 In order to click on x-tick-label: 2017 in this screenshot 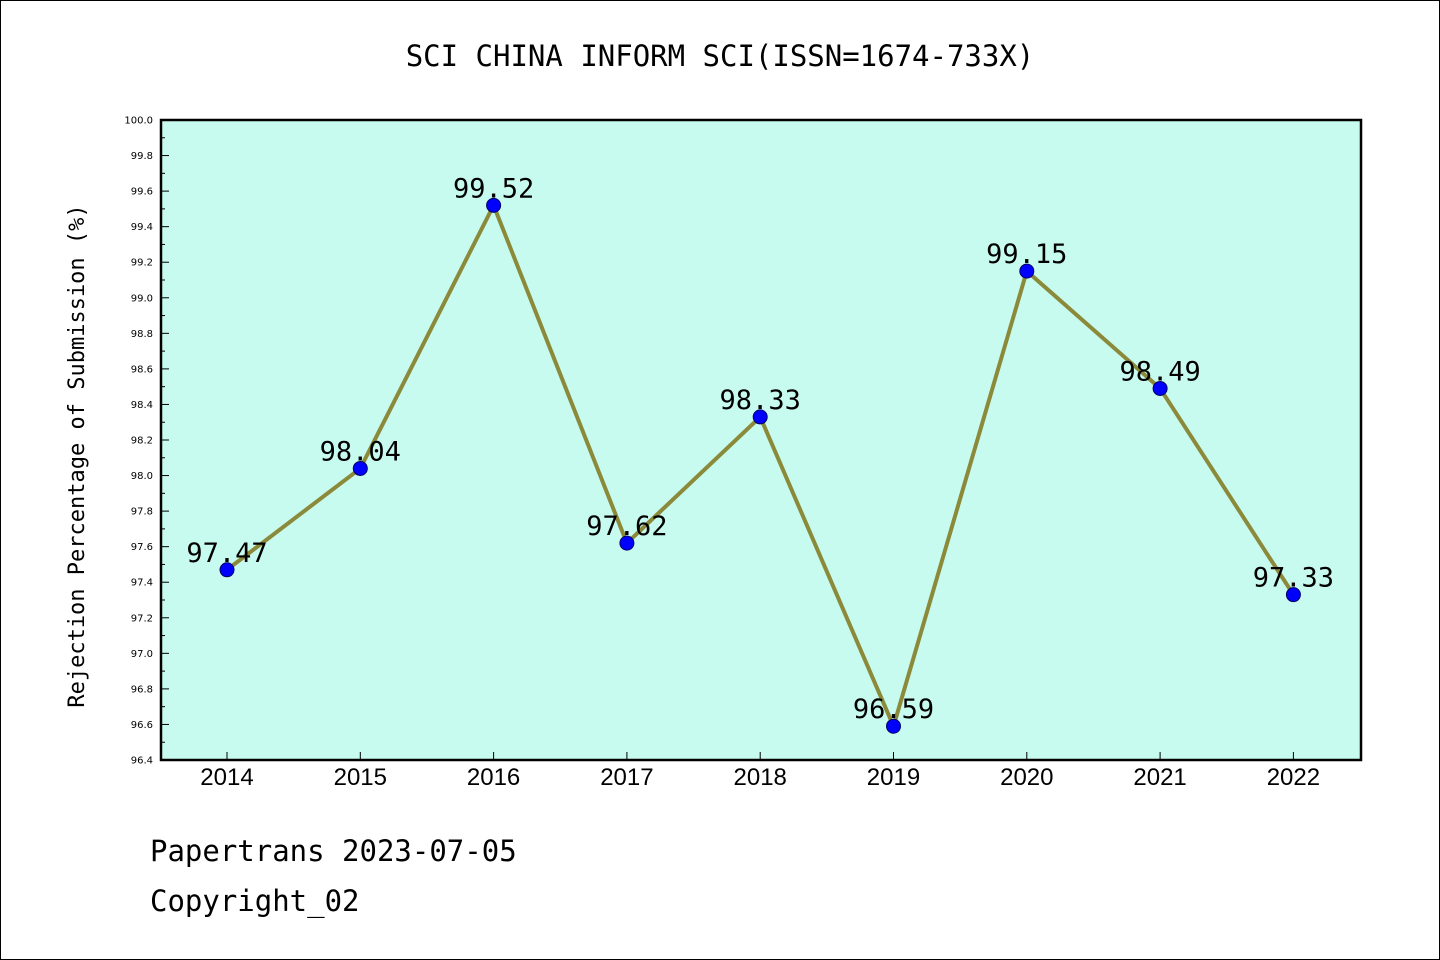, I will do `click(626, 777)`.